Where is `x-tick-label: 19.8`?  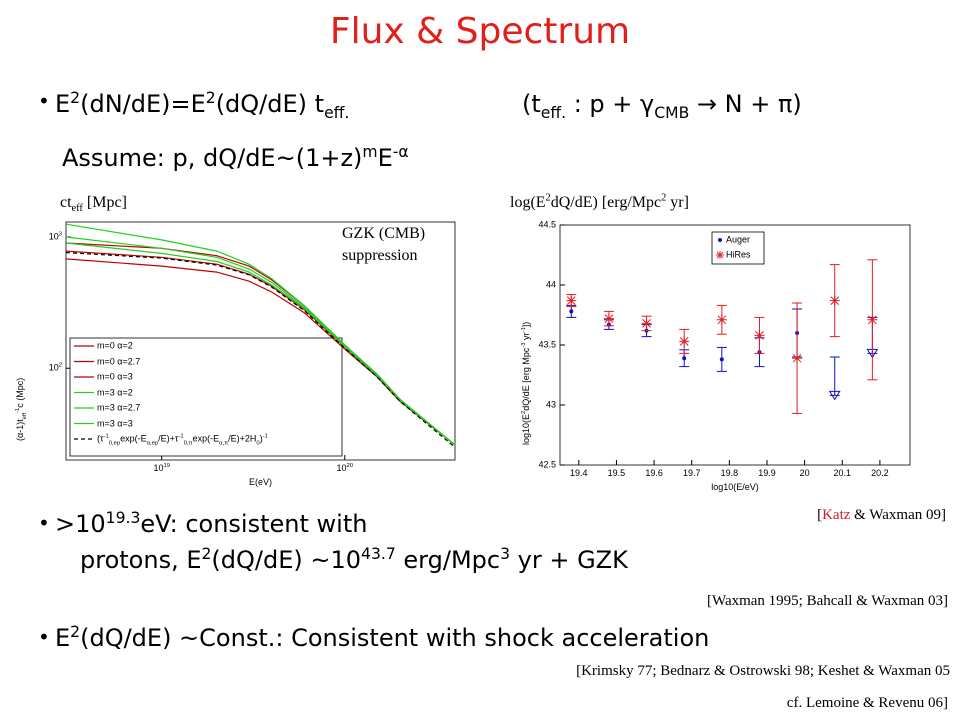 x-tick-label: 19.8 is located at coordinates (729, 473).